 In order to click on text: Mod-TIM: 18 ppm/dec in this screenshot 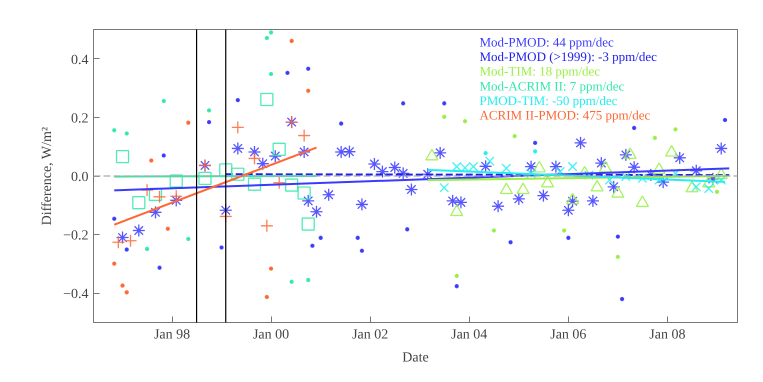, I will do `click(540, 71)`.